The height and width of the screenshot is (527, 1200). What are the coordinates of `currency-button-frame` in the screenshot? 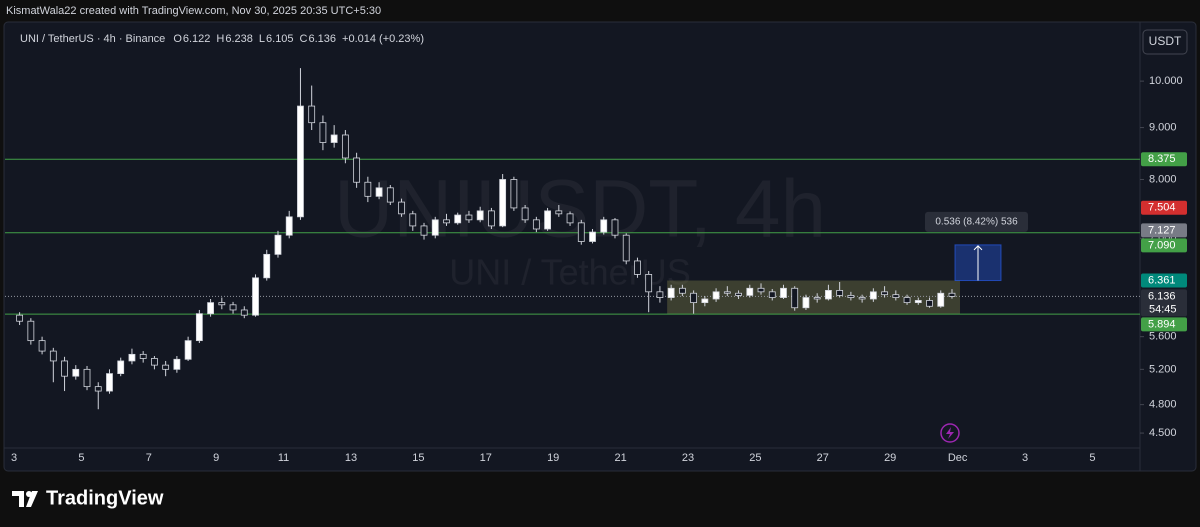 It's located at (1165, 42).